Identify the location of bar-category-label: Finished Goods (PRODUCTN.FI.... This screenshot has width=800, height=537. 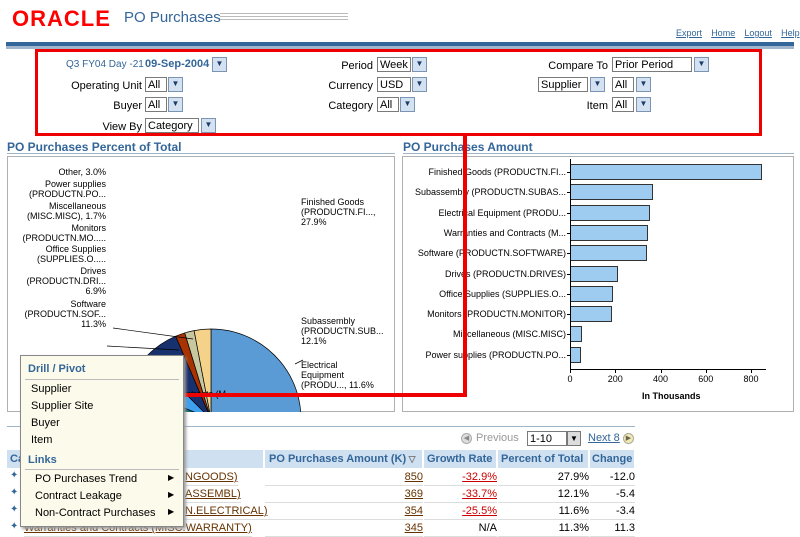
(497, 172).